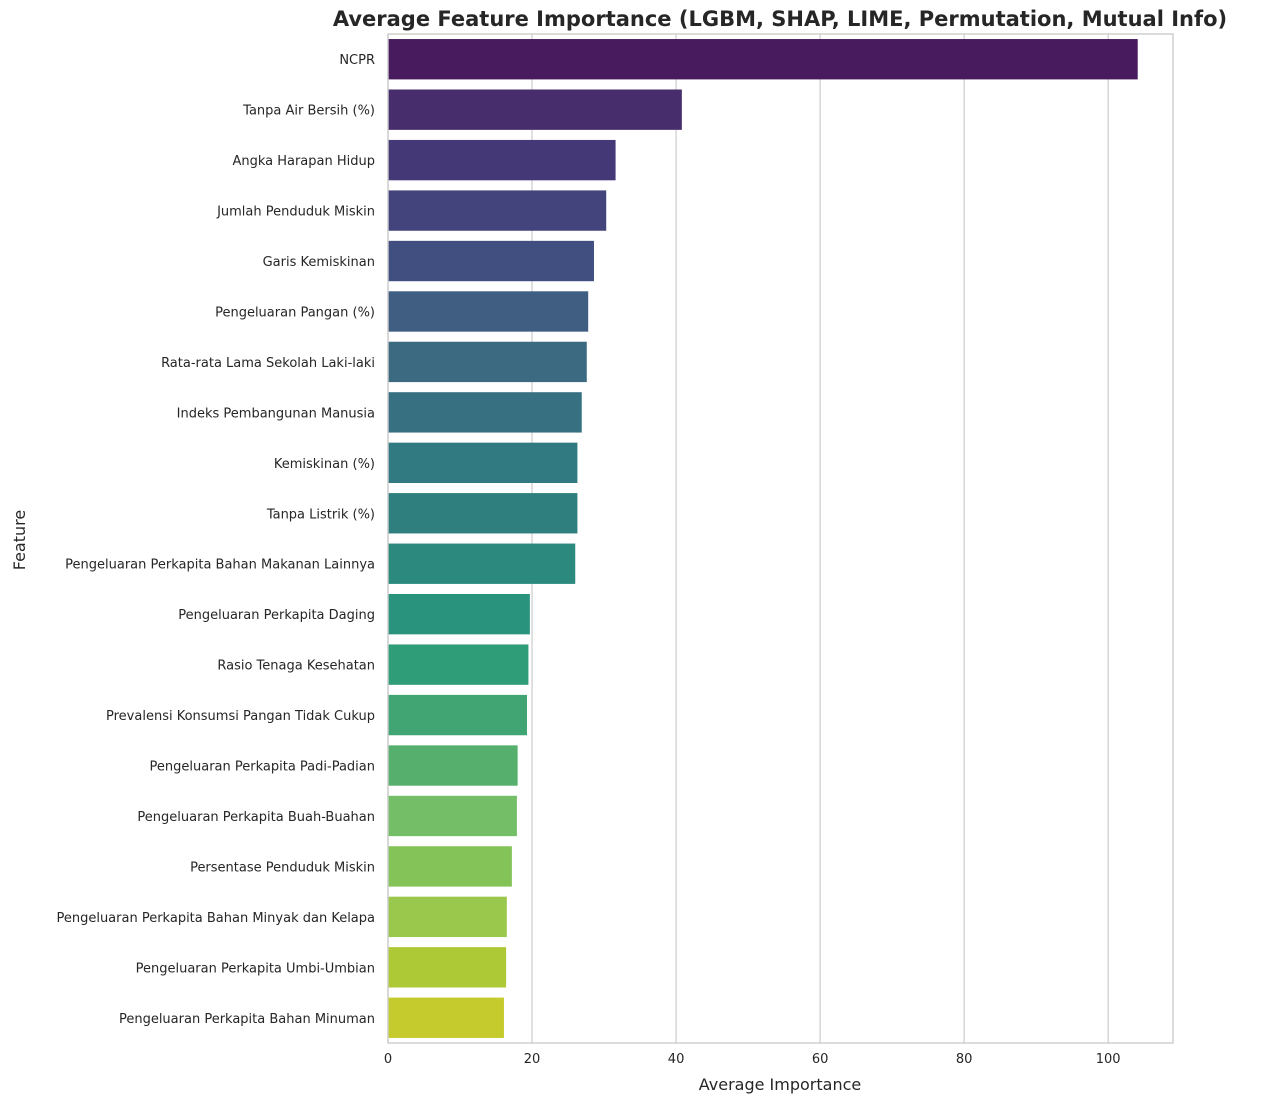  What do you see at coordinates (276, 615) in the screenshot?
I see `y-tick-label: Pengeluaran Perkapita Daging` at bounding box center [276, 615].